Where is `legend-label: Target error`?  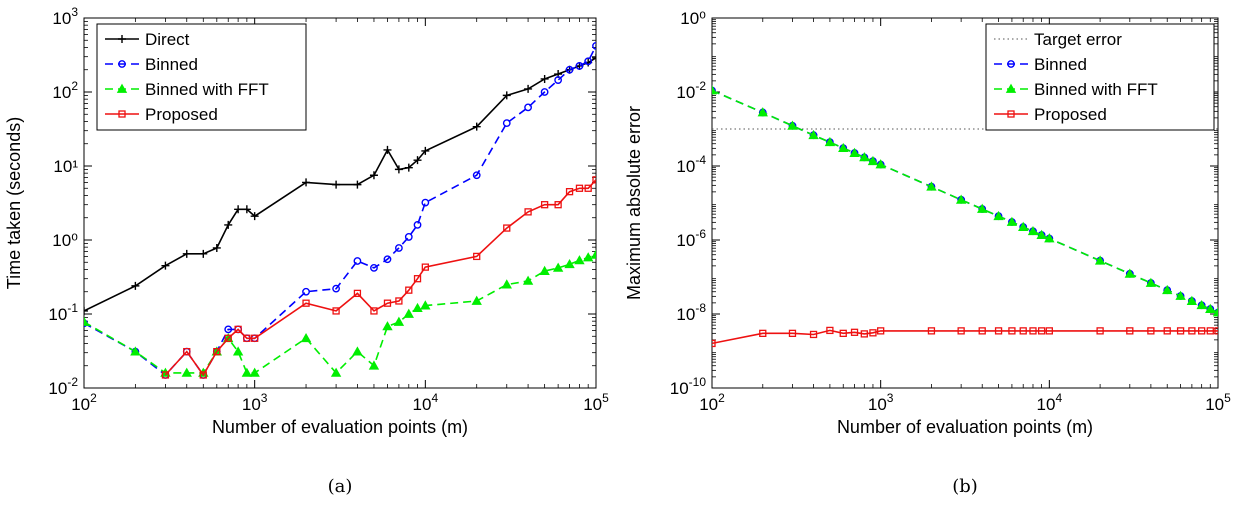
legend-label: Target error is located at coordinates (1078, 39).